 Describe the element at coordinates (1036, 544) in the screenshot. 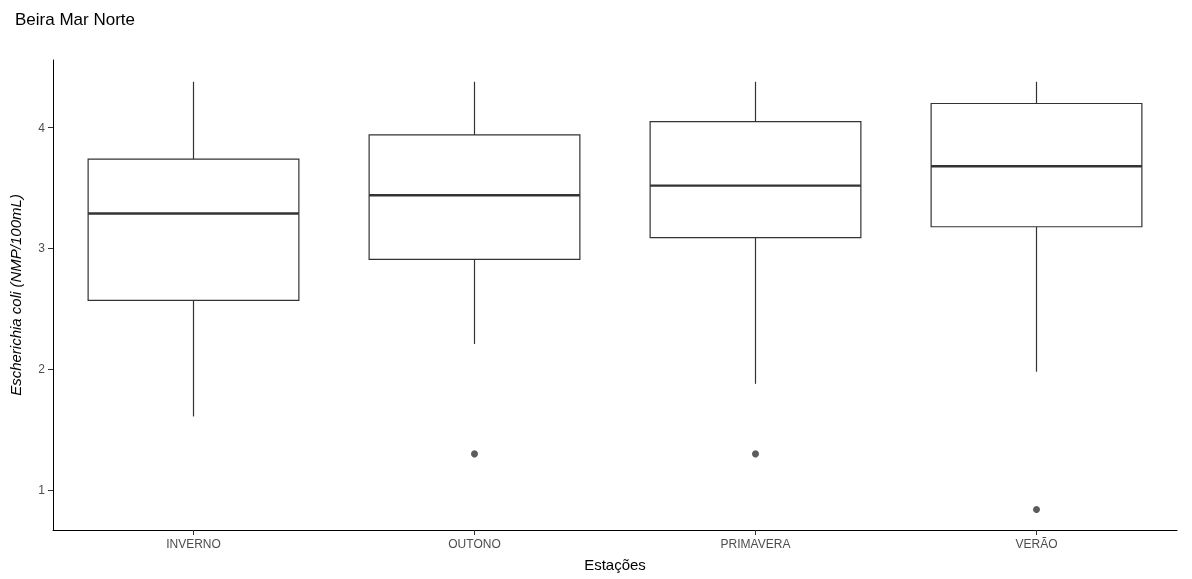

I see `x-tick-label: VERÃO` at that location.